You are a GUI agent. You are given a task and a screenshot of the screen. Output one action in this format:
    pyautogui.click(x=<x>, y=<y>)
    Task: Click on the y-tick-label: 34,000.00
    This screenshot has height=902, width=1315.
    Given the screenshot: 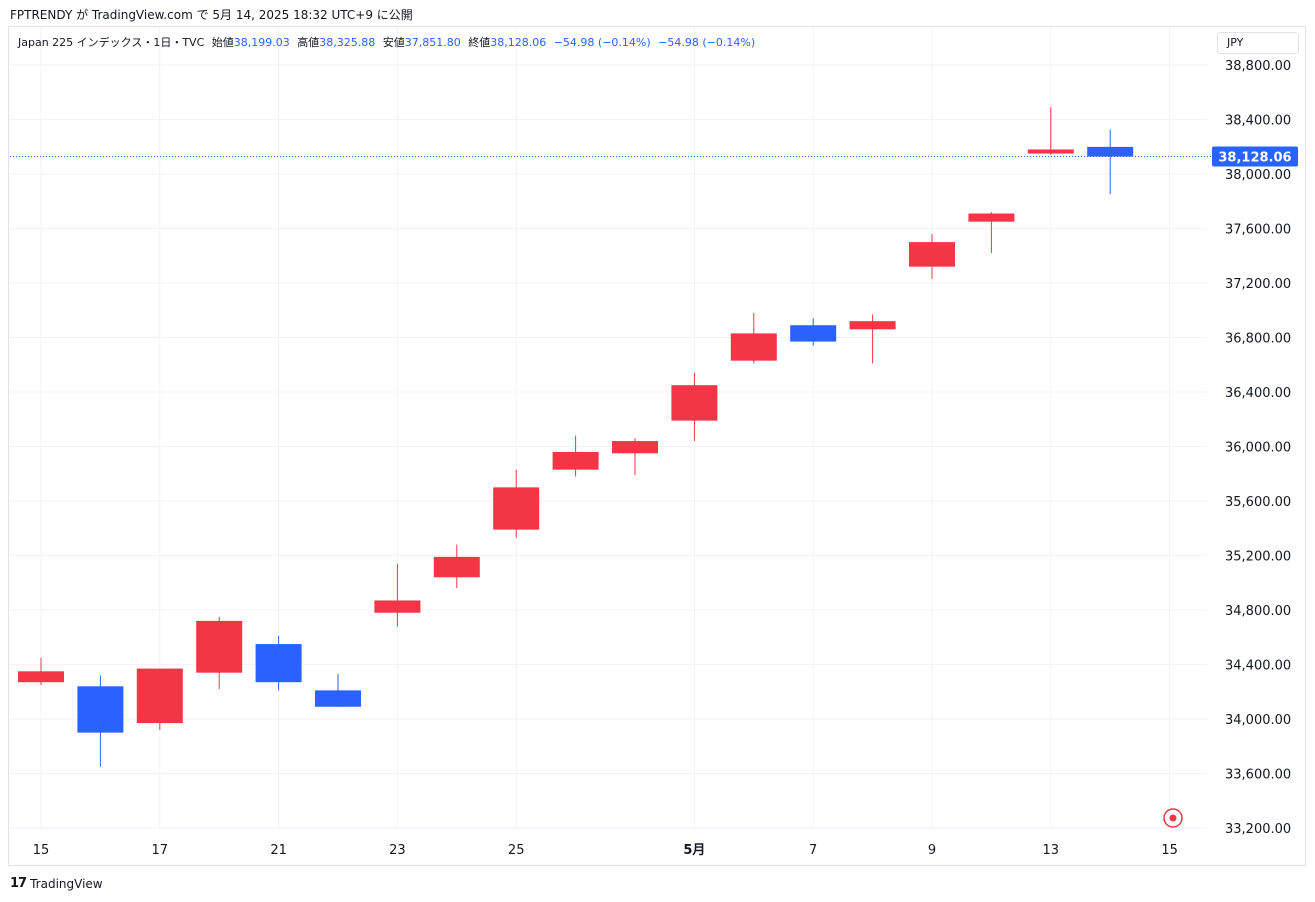 What is the action you would take?
    pyautogui.click(x=1258, y=720)
    